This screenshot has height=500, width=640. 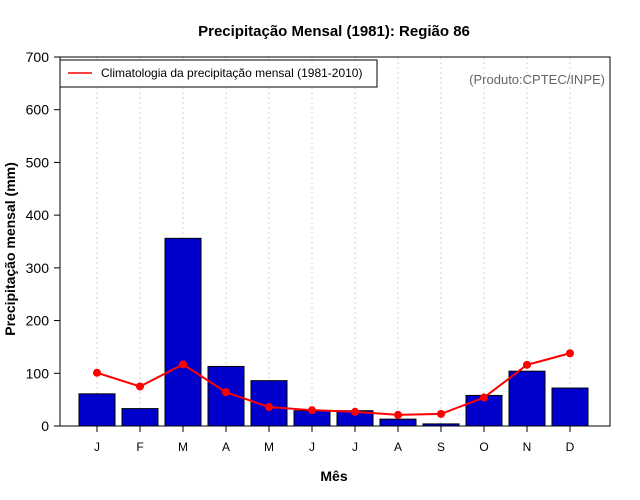 What do you see at coordinates (38, 57) in the screenshot?
I see `y-tick-label: 700` at bounding box center [38, 57].